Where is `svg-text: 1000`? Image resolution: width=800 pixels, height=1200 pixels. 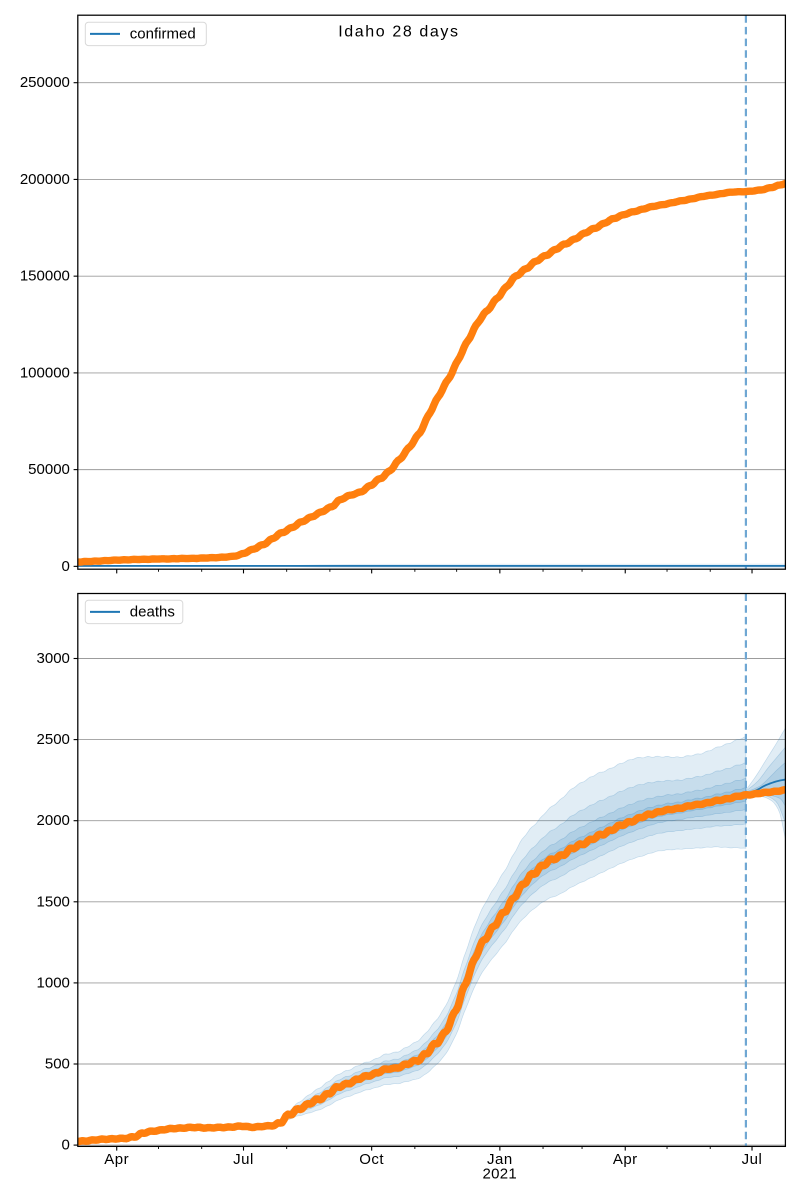
svg-text: 1000 is located at coordinates (53, 982).